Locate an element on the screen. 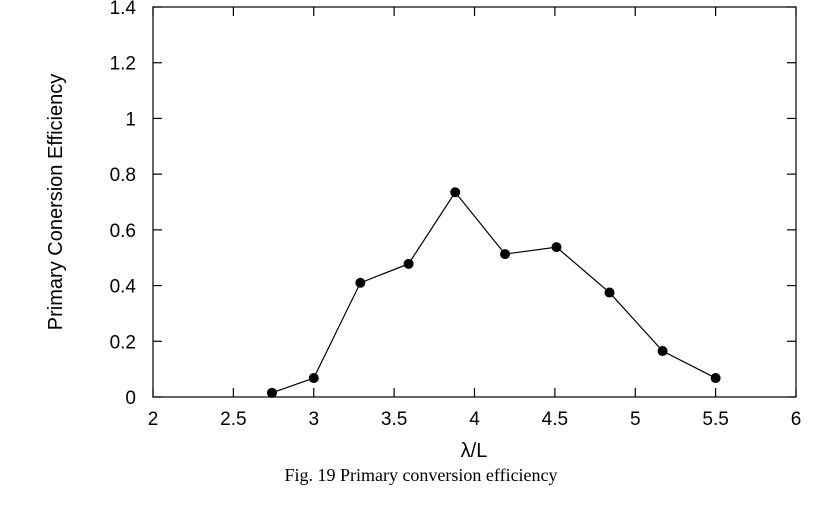  figure-caption: Fig. 19 Primary conversion efficiency is located at coordinates (420, 475).